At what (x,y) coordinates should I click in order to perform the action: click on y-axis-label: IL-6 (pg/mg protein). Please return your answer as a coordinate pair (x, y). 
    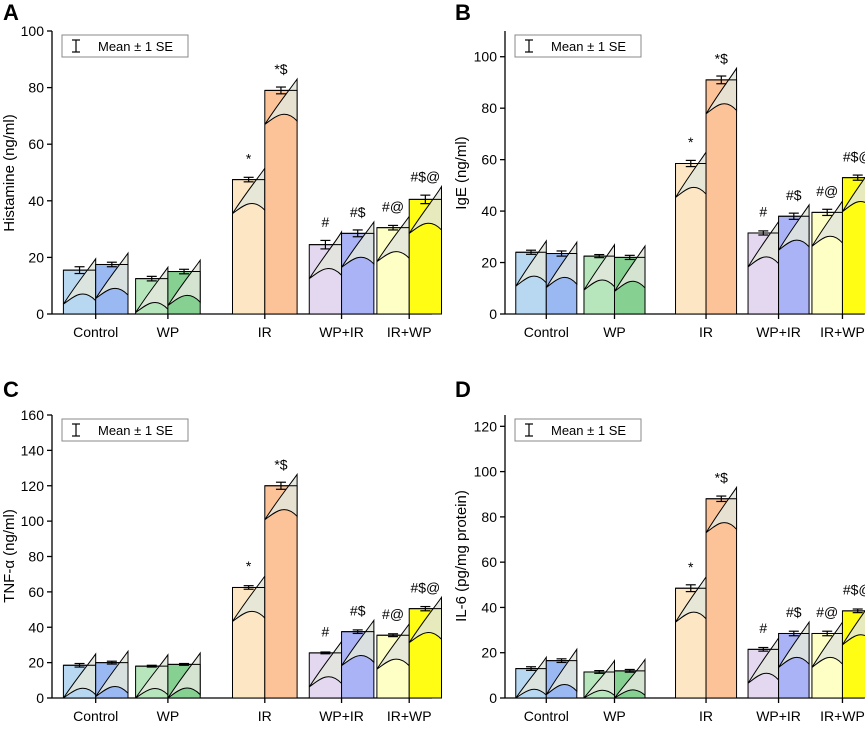
    Looking at the image, I should click on (461, 556).